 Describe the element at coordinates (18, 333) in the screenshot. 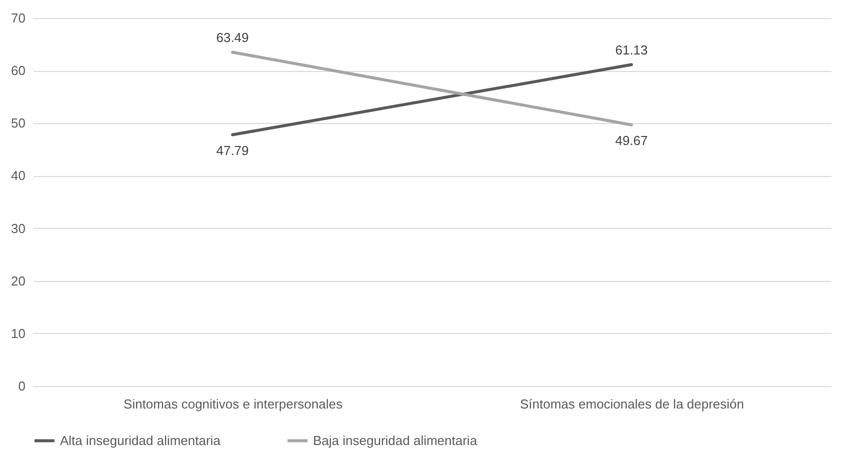

I see `y-tick-label: 10` at that location.